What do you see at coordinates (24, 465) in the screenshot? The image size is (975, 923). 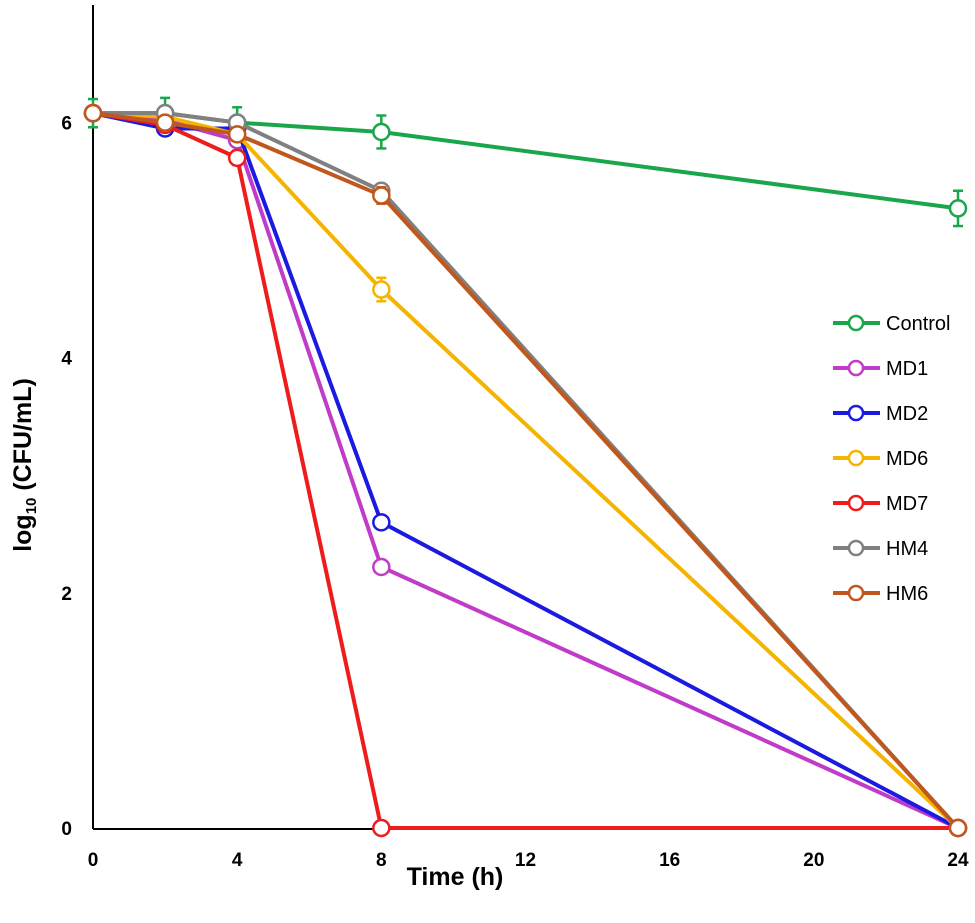 I see `y-axis-title: log10 (CFU/mL)` at bounding box center [24, 465].